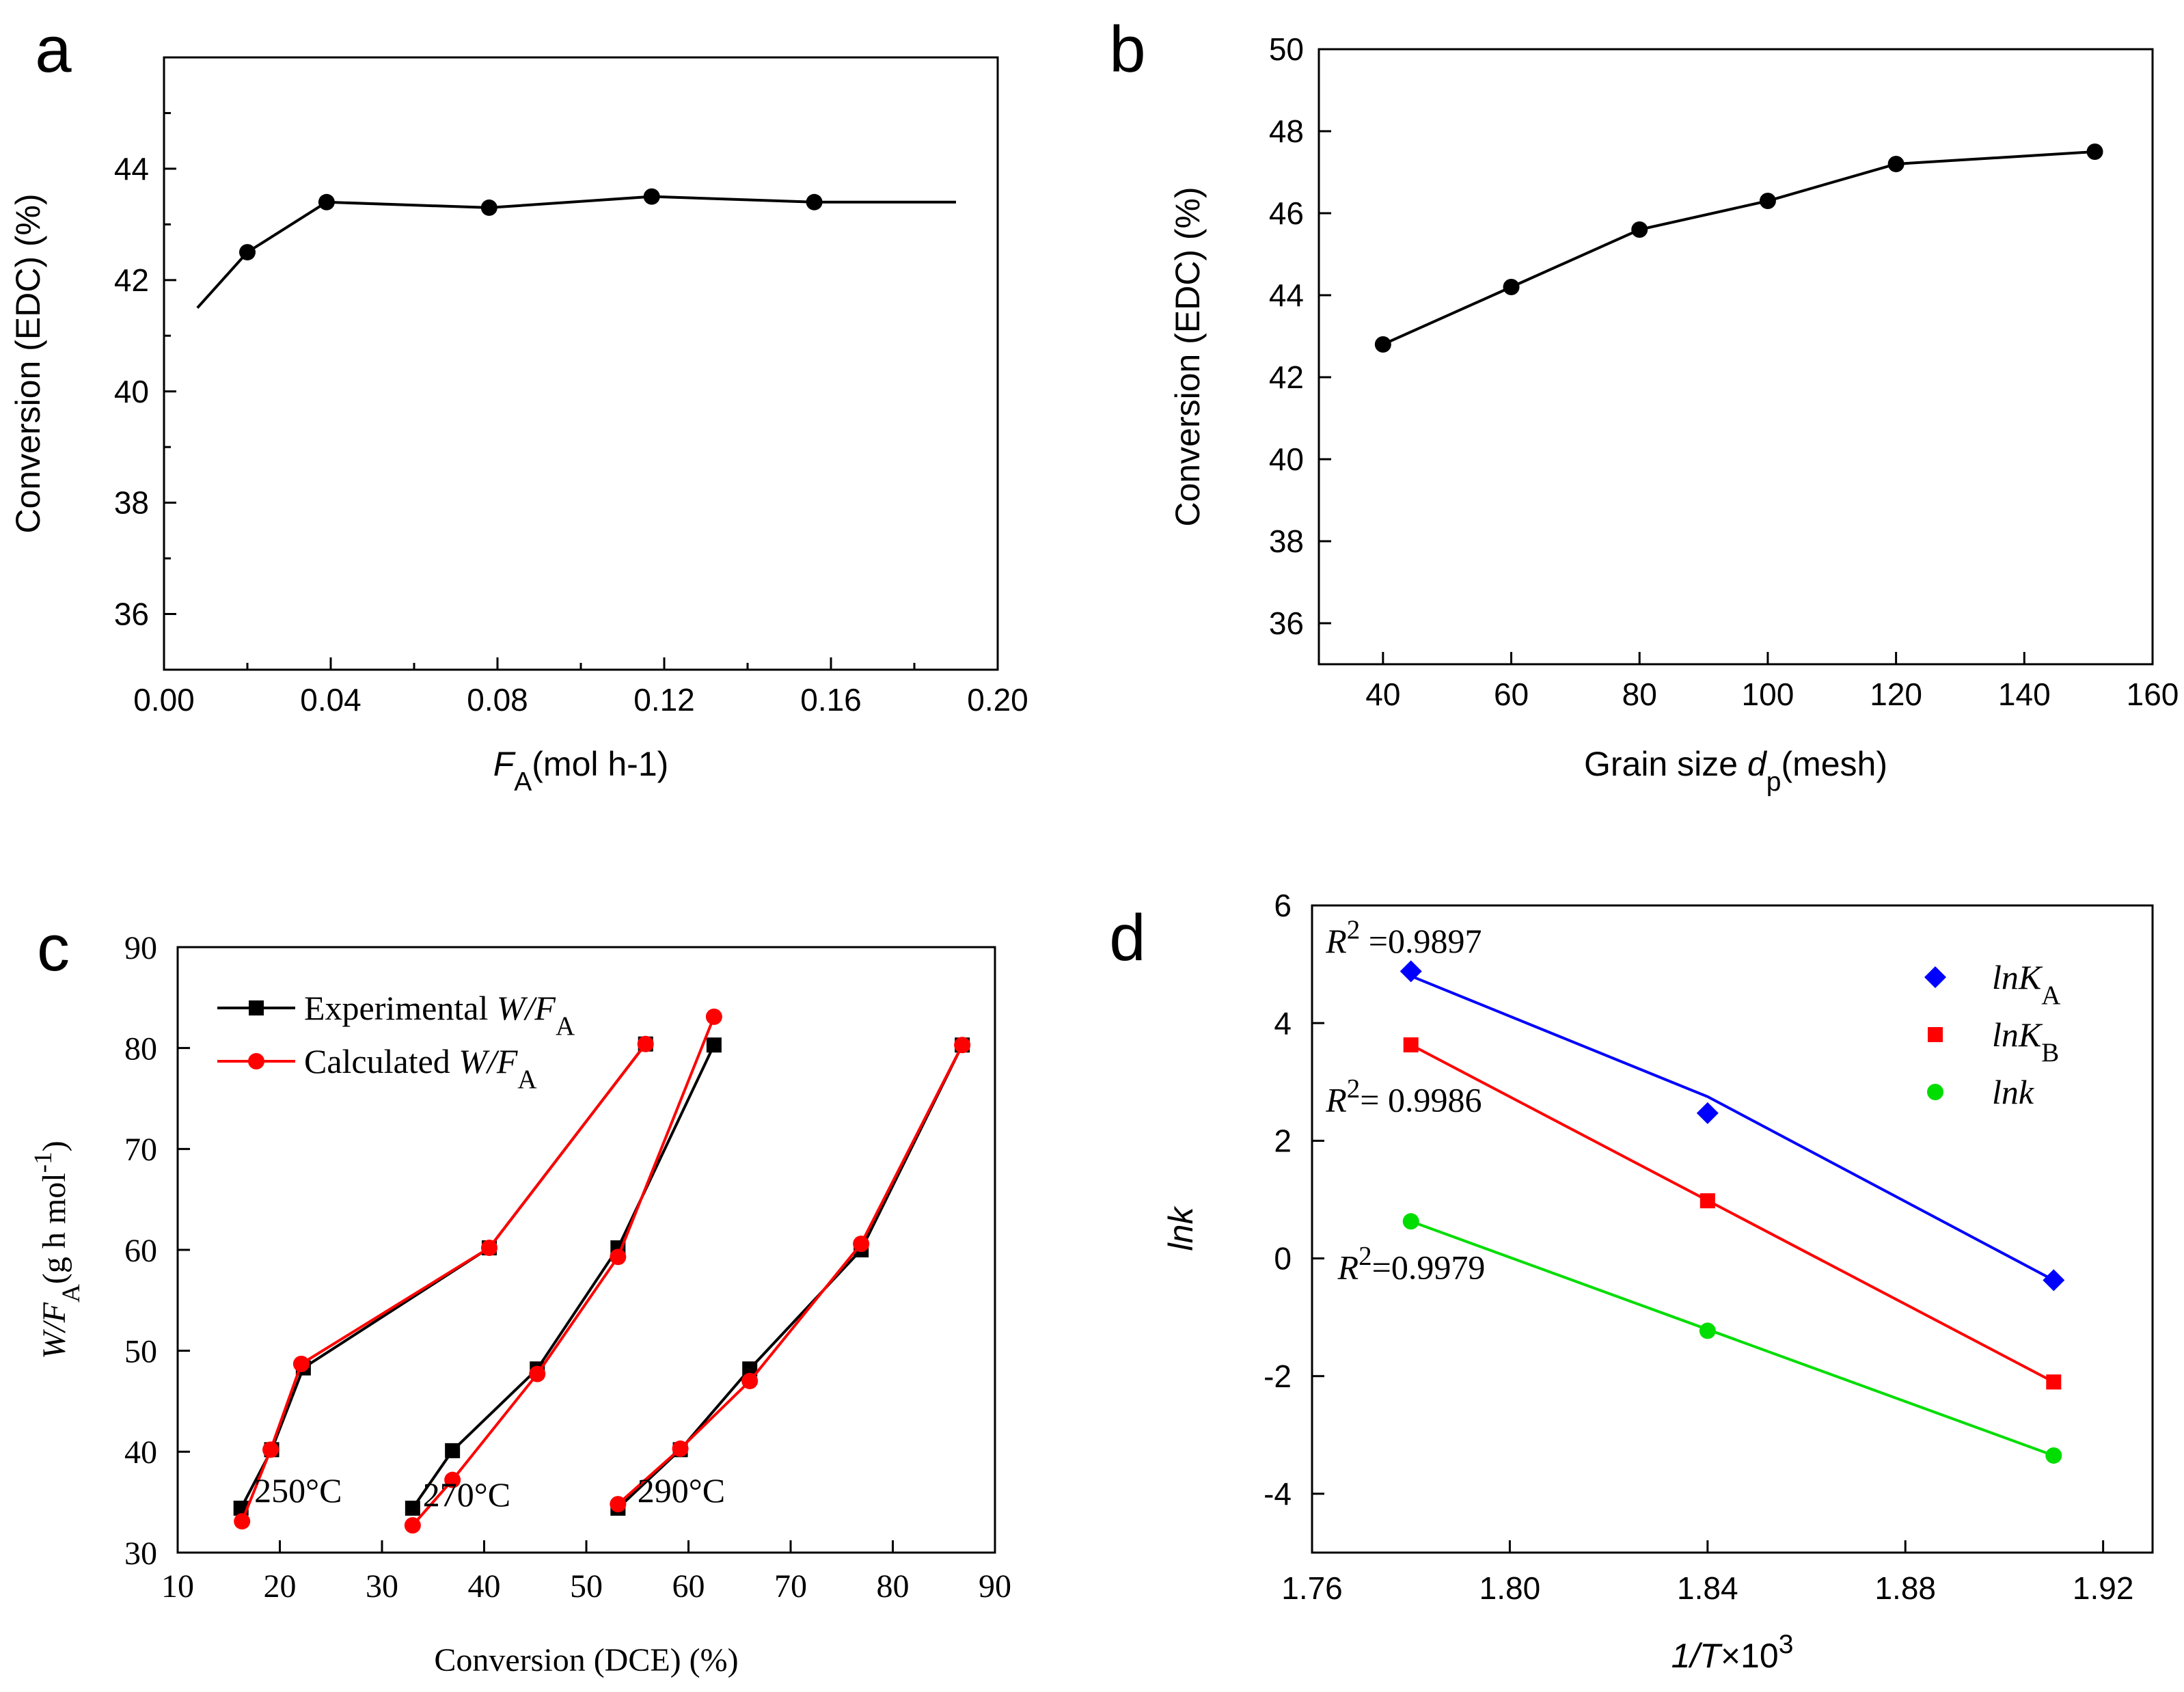  Describe the element at coordinates (790, 1586) in the screenshot. I see `x-tick-label: 70` at that location.